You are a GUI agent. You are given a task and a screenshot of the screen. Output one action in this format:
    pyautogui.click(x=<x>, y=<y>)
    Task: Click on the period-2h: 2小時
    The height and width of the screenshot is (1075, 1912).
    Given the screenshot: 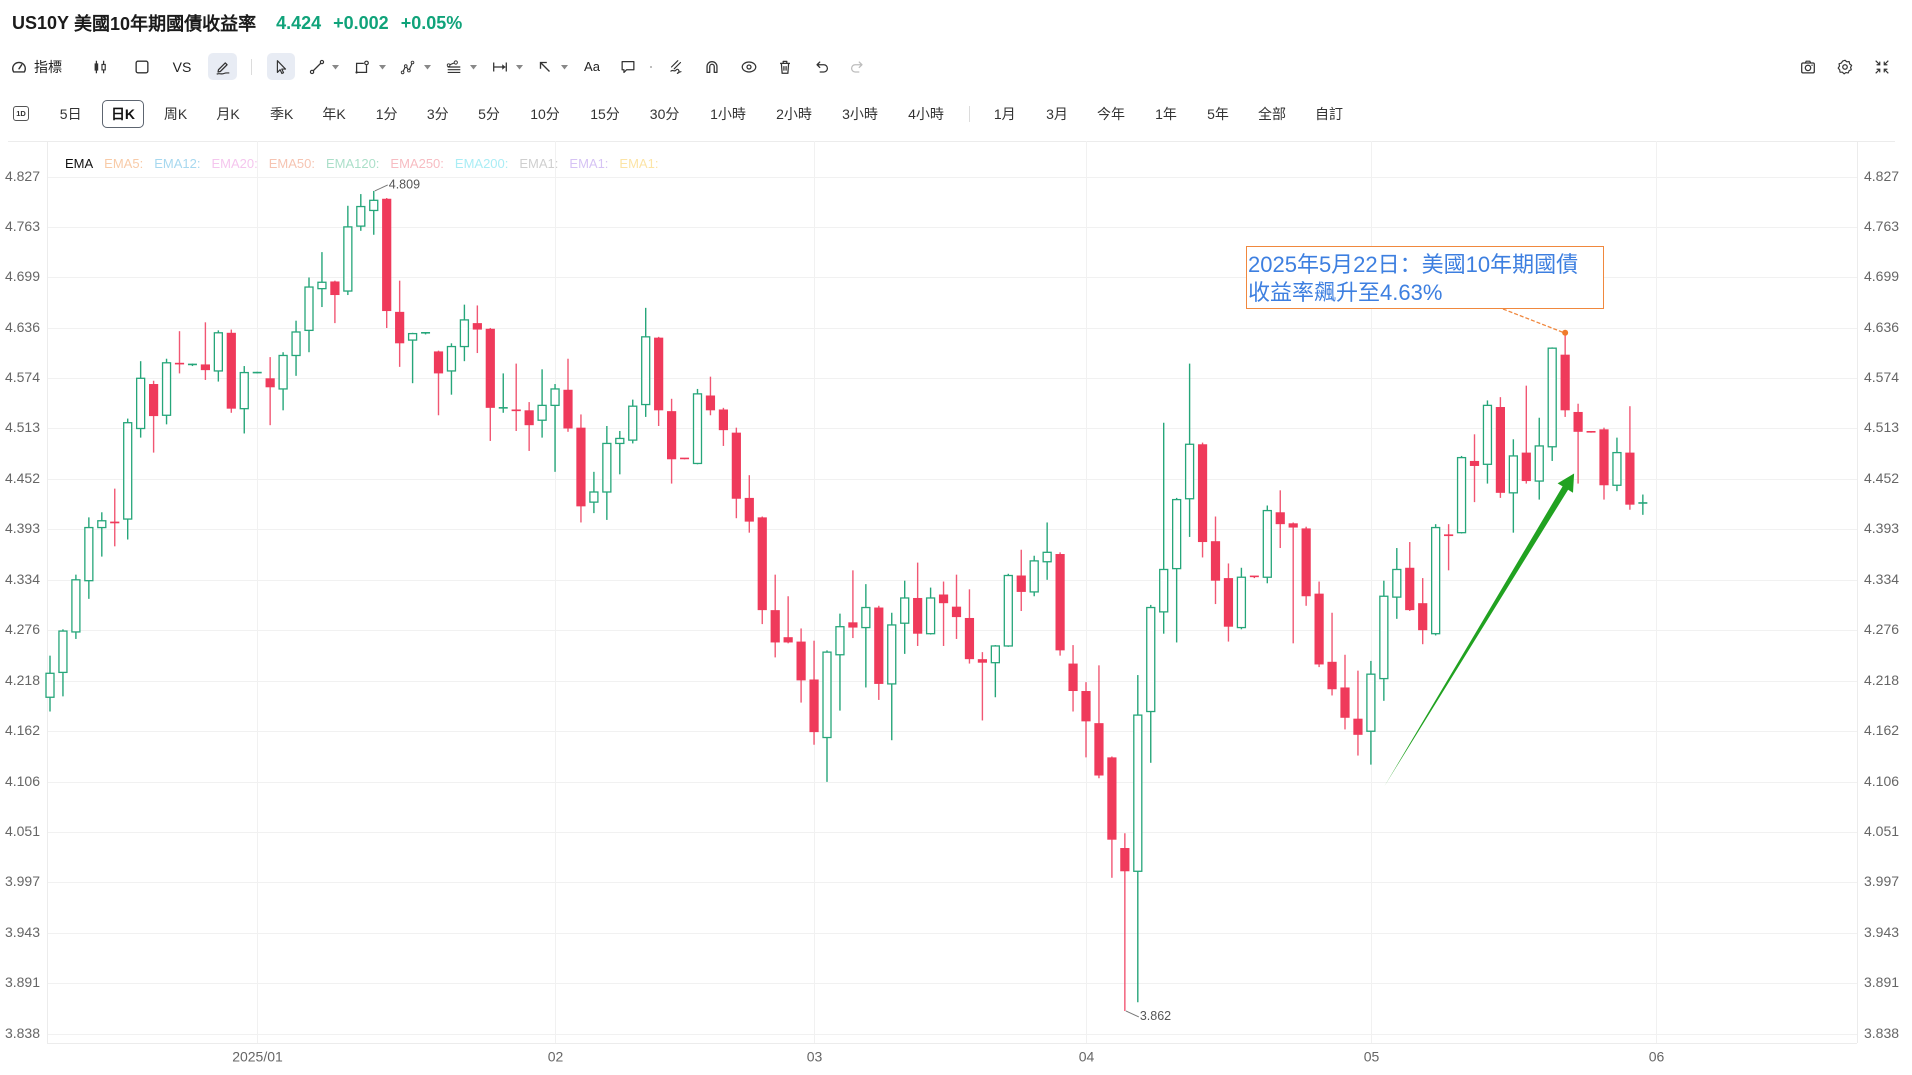 What is the action you would take?
    pyautogui.click(x=794, y=114)
    